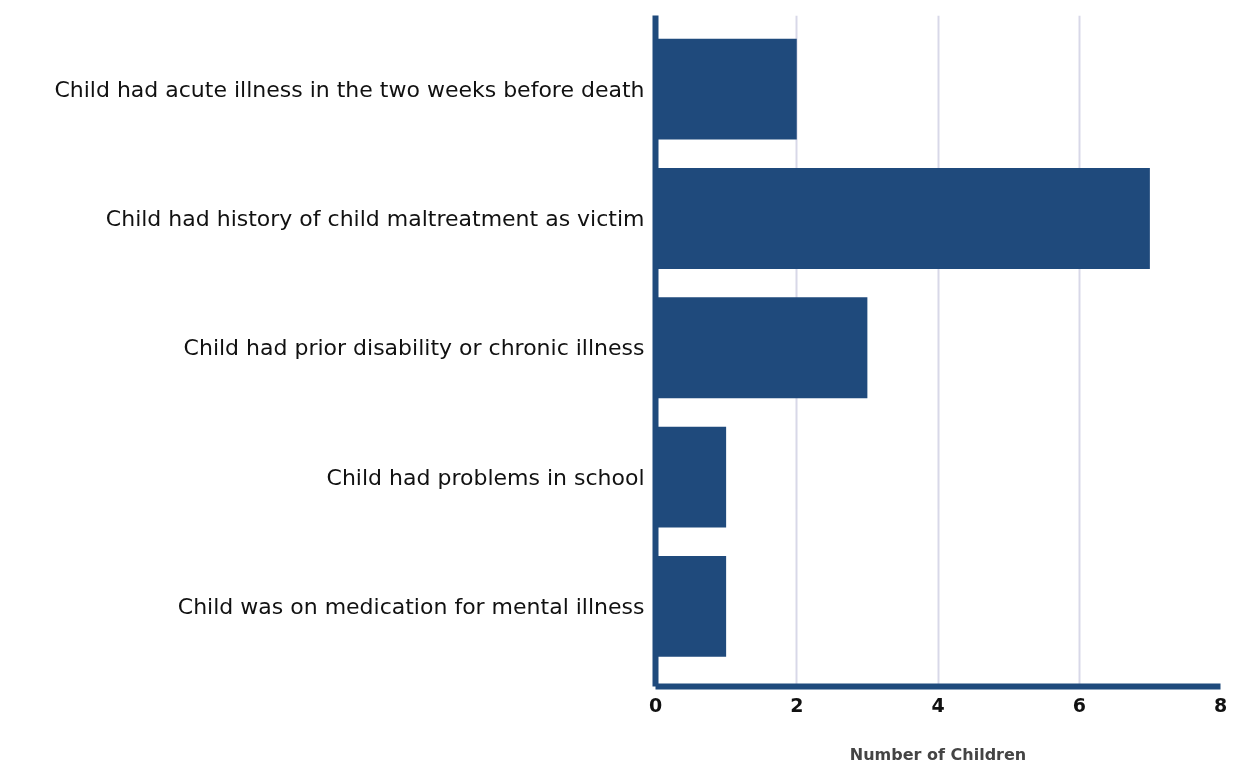 The image size is (1233, 766). Describe the element at coordinates (411, 606) in the screenshot. I see `y-tick-label: Child was on medication for mental illness` at that location.